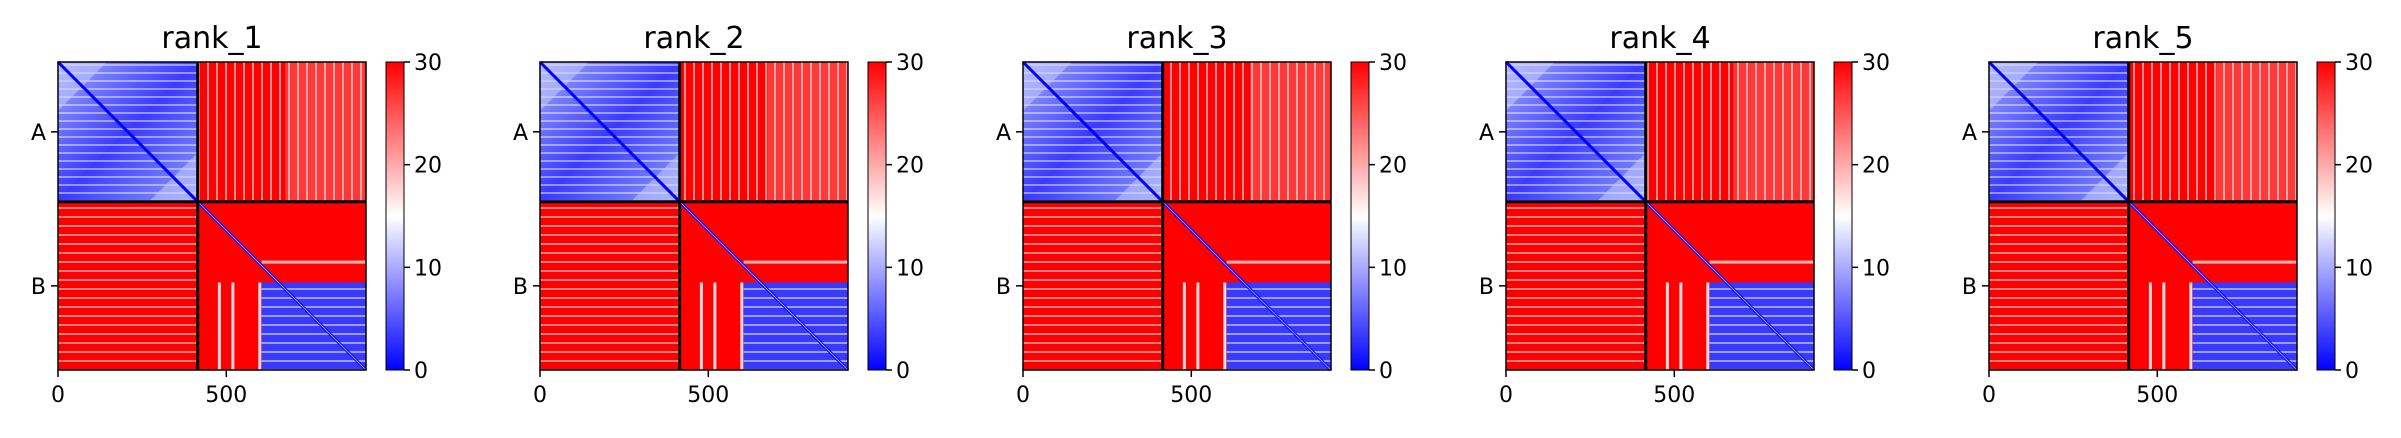 The image size is (2401, 438). Describe the element at coordinates (211, 38) in the screenshot. I see `panel-title: rank_1` at that location.